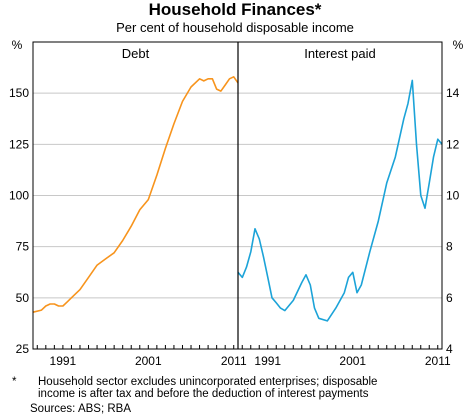 This screenshot has width=470, height=418. I want to click on panel-title-interest: Interest paid, so click(340, 53).